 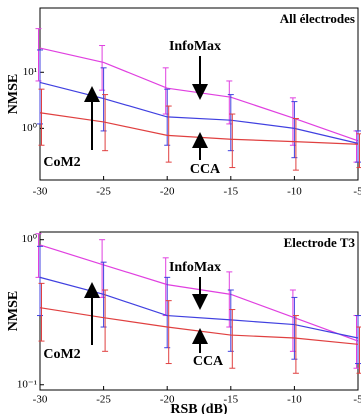 What do you see at coordinates (30, 72) in the screenshot?
I see `y-tick-label: 10¹` at bounding box center [30, 72].